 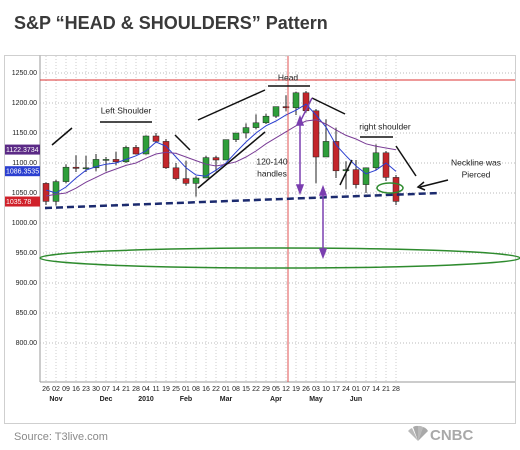 What do you see at coordinates (276, 389) in the screenshot?
I see `x-tick-label: 05` at bounding box center [276, 389].